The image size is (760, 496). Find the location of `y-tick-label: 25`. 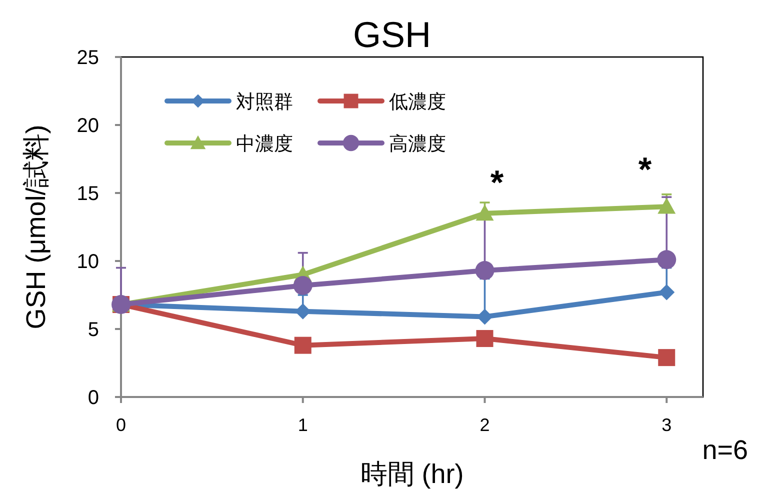

y-tick-label: 25 is located at coordinates (87, 58).